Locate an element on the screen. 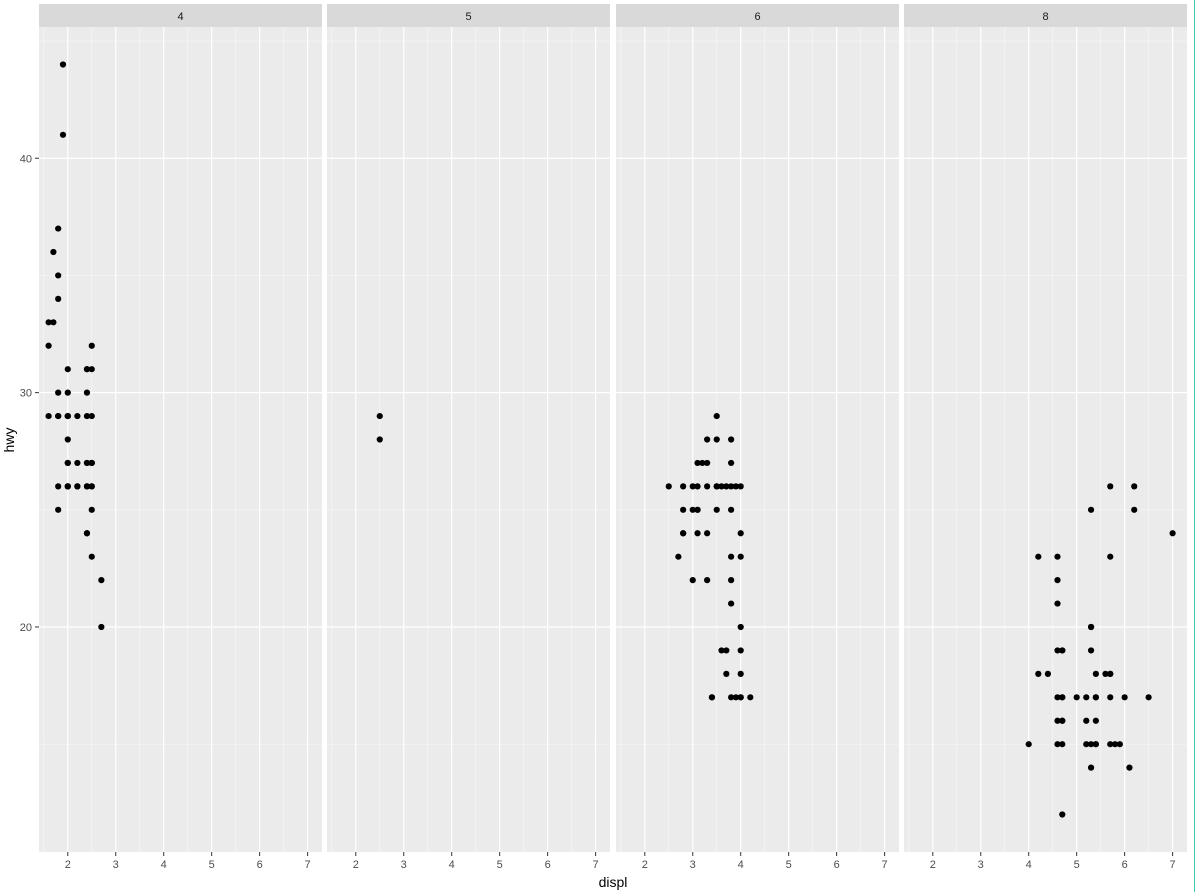  y-axis-title: hwy is located at coordinates (9, 440).